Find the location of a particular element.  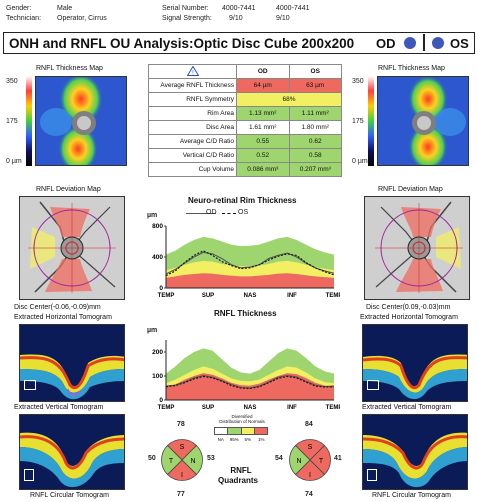

od-quadrant-i-value: 77 is located at coordinates (181, 494).